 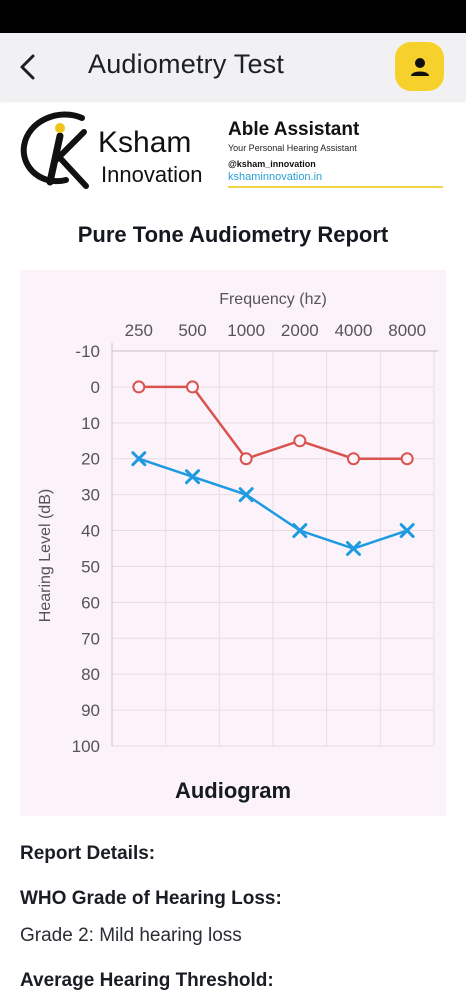 What do you see at coordinates (186, 64) in the screenshot?
I see `page-title: Audiometry Test` at bounding box center [186, 64].